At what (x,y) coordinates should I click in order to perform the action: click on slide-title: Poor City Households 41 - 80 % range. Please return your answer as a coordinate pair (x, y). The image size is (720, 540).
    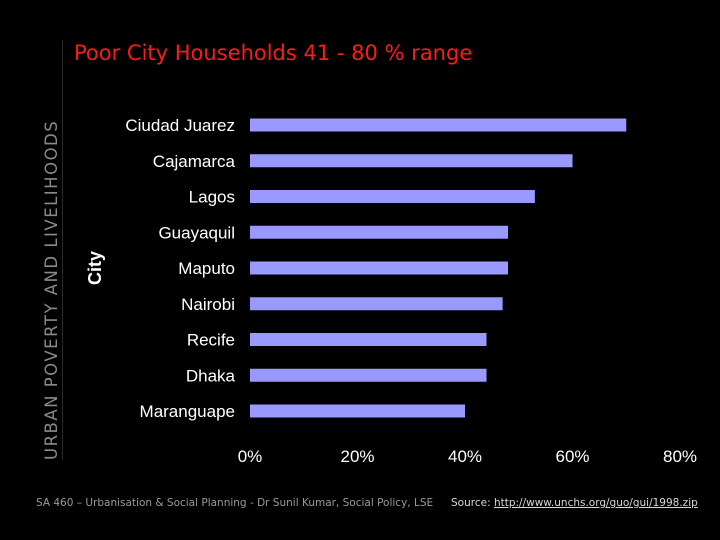
    Looking at the image, I should click on (273, 53).